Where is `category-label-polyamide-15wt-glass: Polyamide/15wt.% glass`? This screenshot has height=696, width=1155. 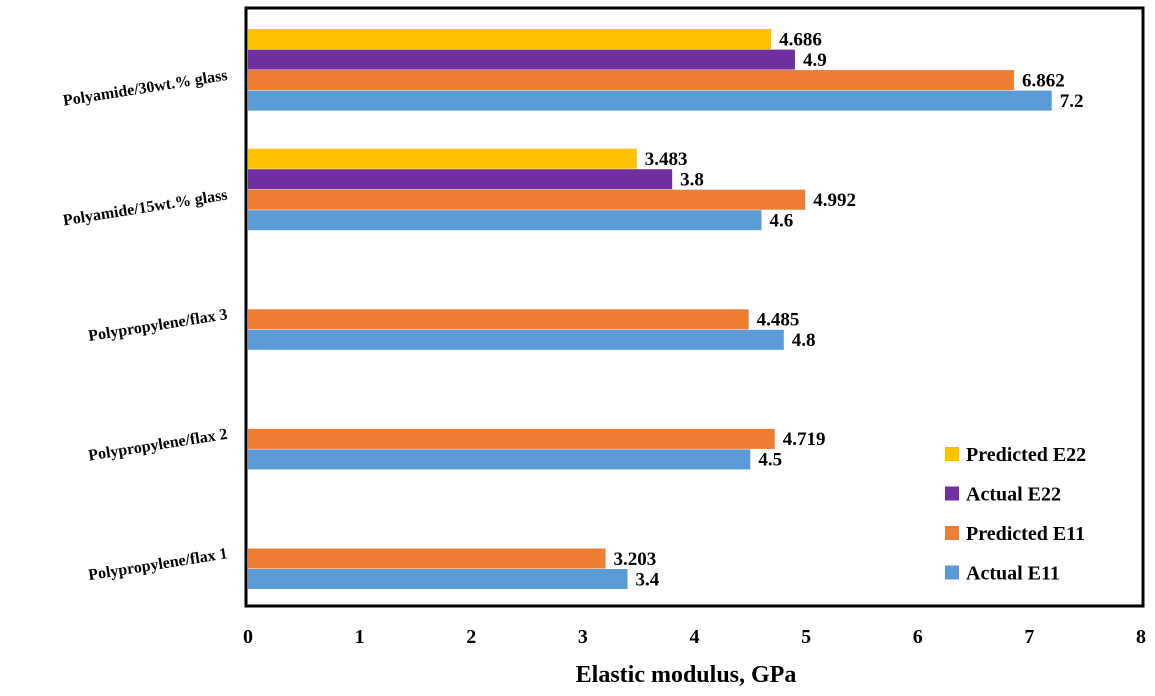 category-label-polyamide-15wt-glass: Polyamide/15wt.% glass is located at coordinates (145, 208).